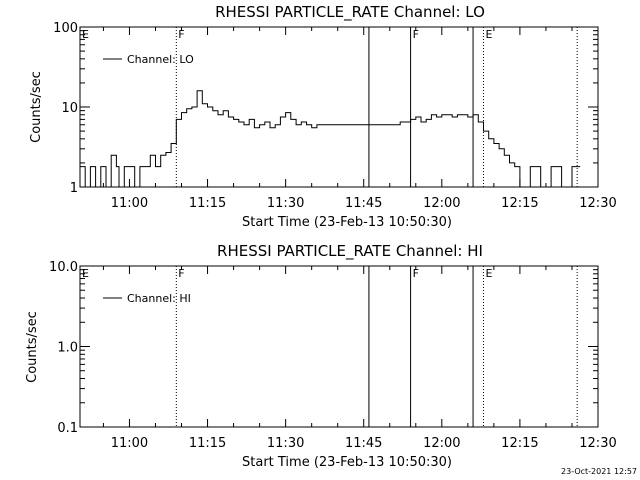 The height and width of the screenshot is (480, 640). Describe the element at coordinates (36, 107) in the screenshot. I see `y-axis-label-lo: Counts/sec` at that location.